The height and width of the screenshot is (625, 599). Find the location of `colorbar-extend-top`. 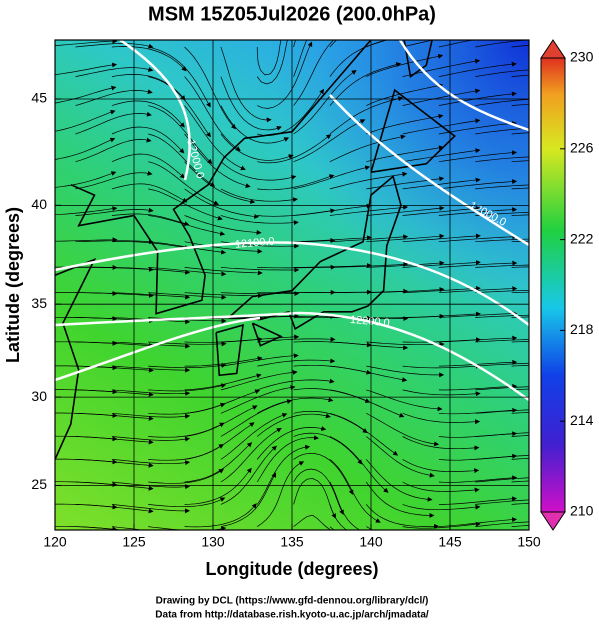

colorbar-extend-top is located at coordinates (553, 49).